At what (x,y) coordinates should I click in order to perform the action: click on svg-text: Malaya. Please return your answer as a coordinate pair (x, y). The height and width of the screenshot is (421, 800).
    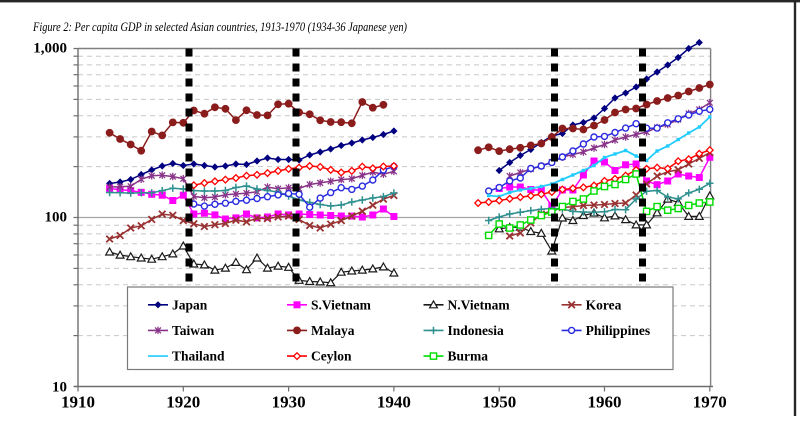
    Looking at the image, I should click on (333, 330).